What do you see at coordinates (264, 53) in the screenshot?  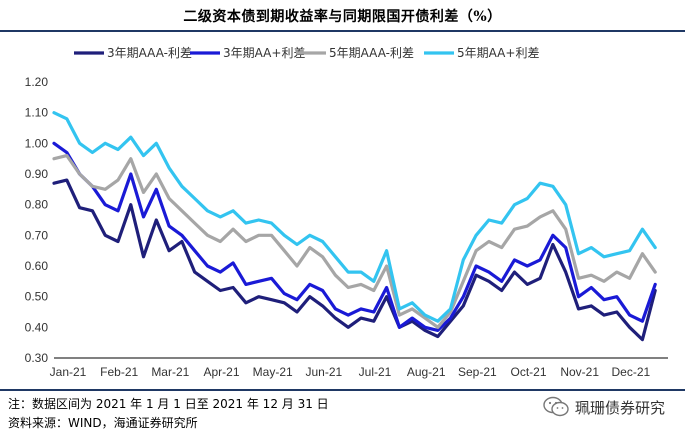 I see `legend-label: 3年期AA+利差` at bounding box center [264, 53].